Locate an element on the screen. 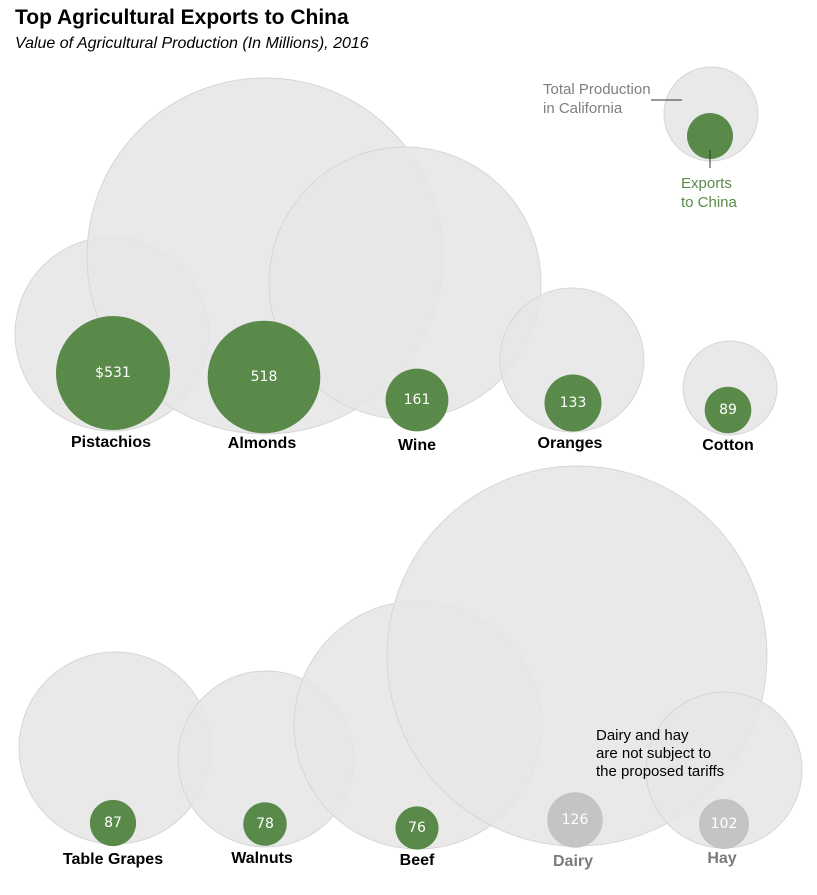 This screenshot has width=817, height=895. legend-export-circle is located at coordinates (710, 136).